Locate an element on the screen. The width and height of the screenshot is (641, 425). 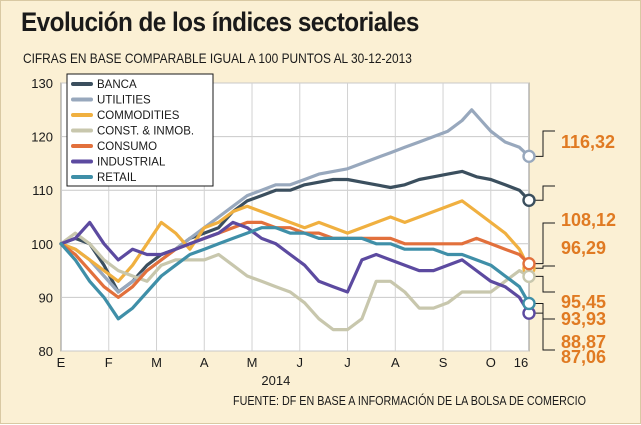
end-value-label: 93,93 is located at coordinates (583, 319).